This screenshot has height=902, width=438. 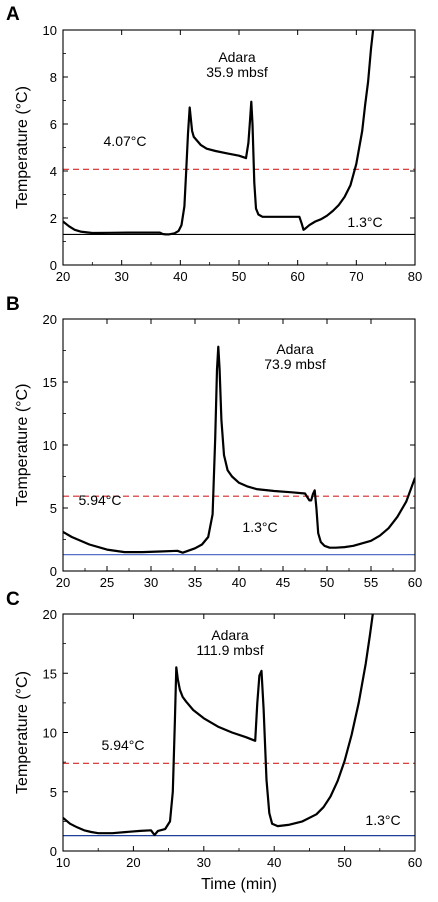 I want to click on x-tick-label: 45, so click(x=283, y=582).